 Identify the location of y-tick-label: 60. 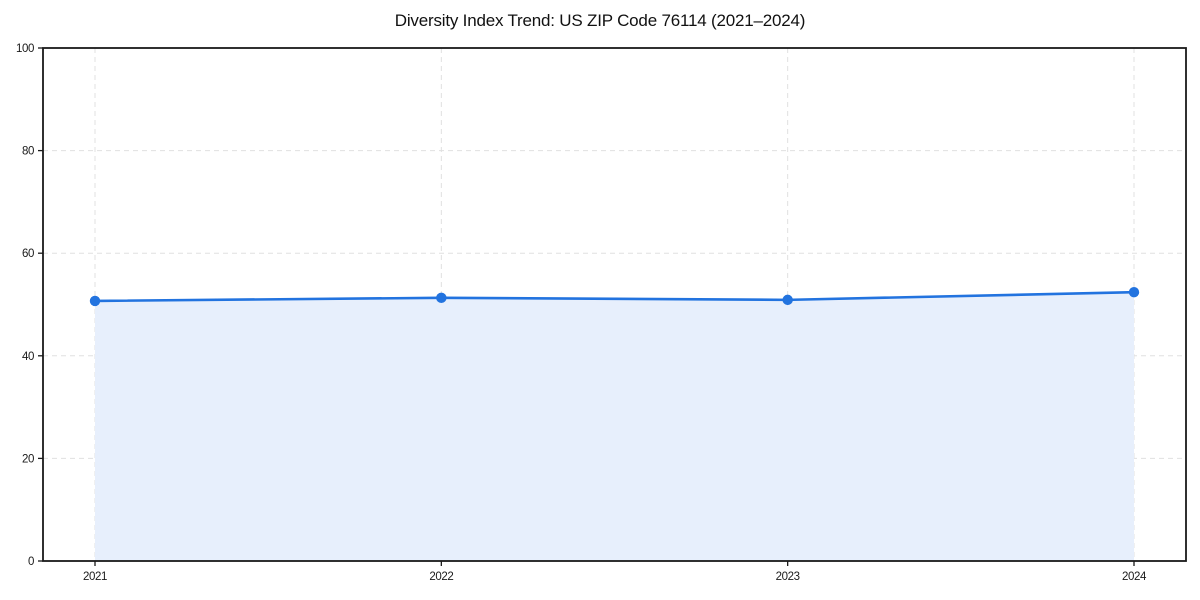
(28, 254).